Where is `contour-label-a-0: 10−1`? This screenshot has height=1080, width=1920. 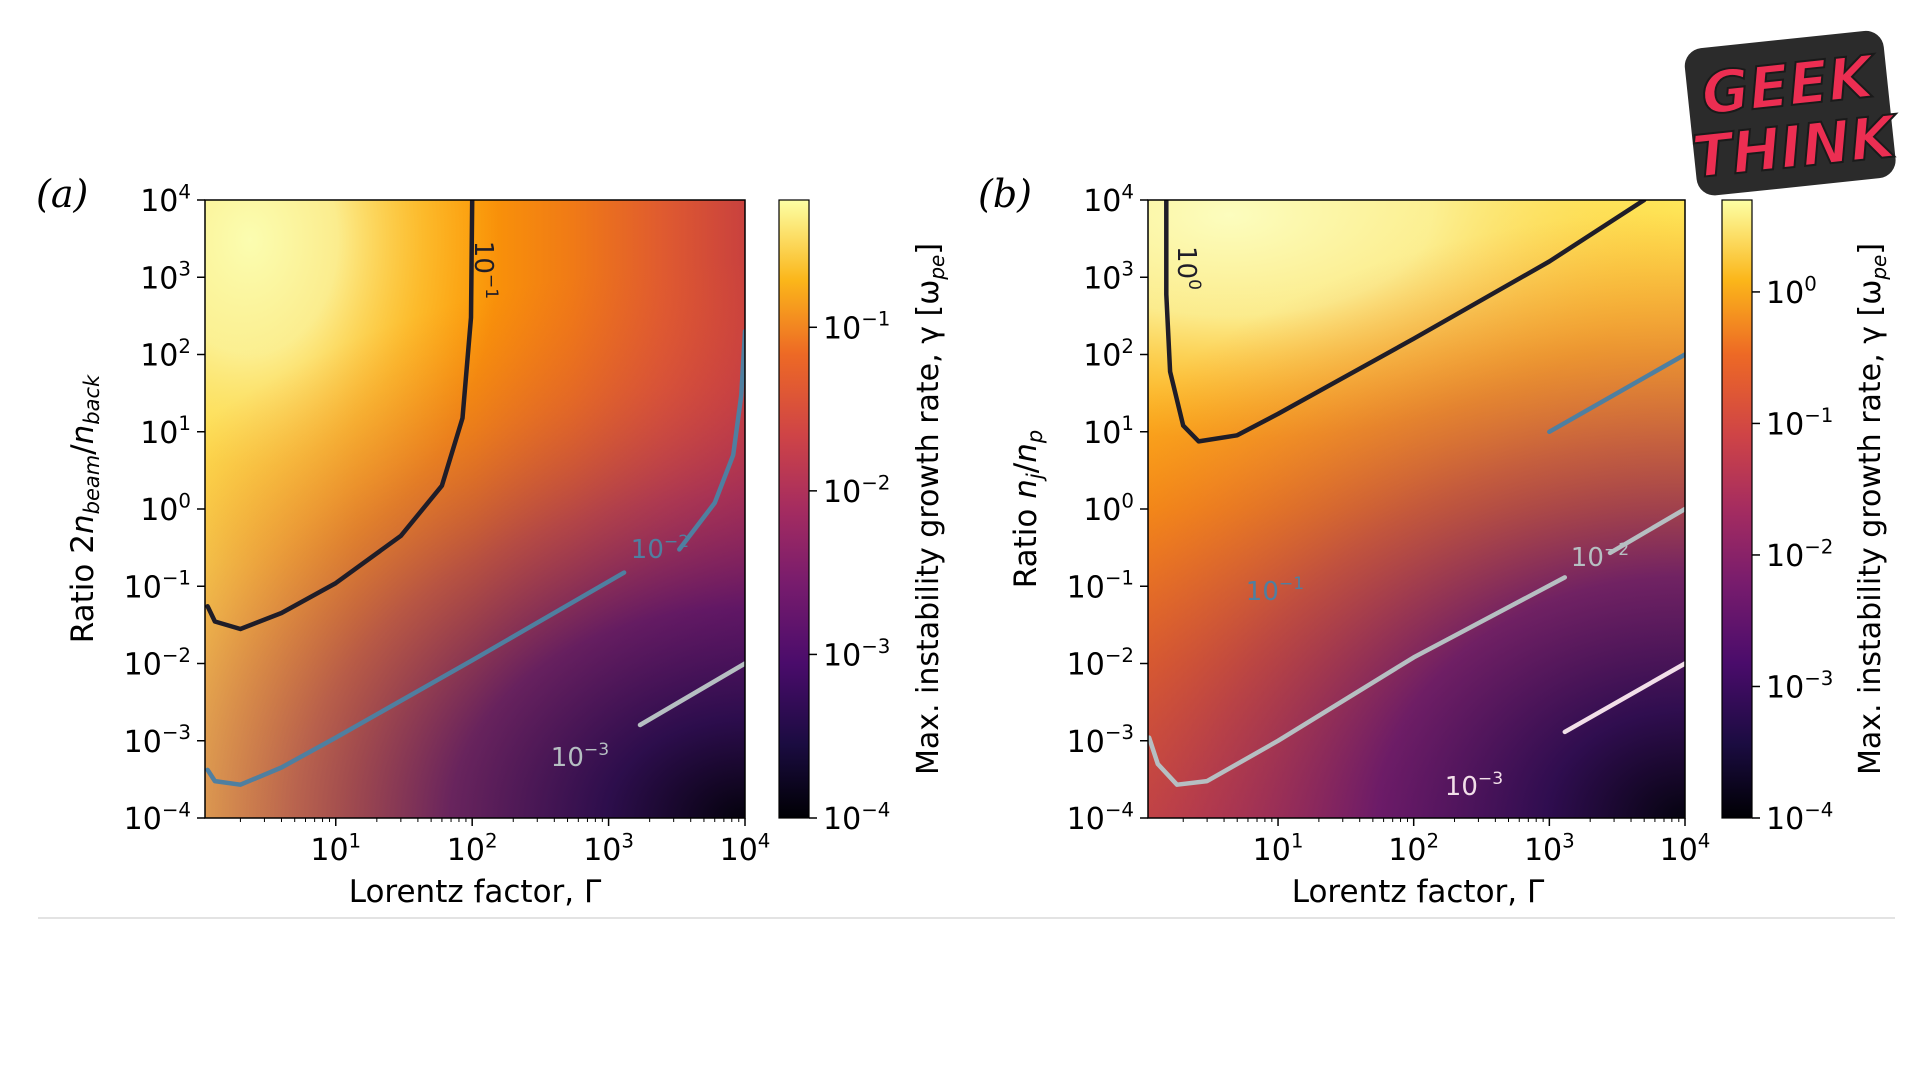 contour-label-a-0: 10−1 is located at coordinates (484, 270).